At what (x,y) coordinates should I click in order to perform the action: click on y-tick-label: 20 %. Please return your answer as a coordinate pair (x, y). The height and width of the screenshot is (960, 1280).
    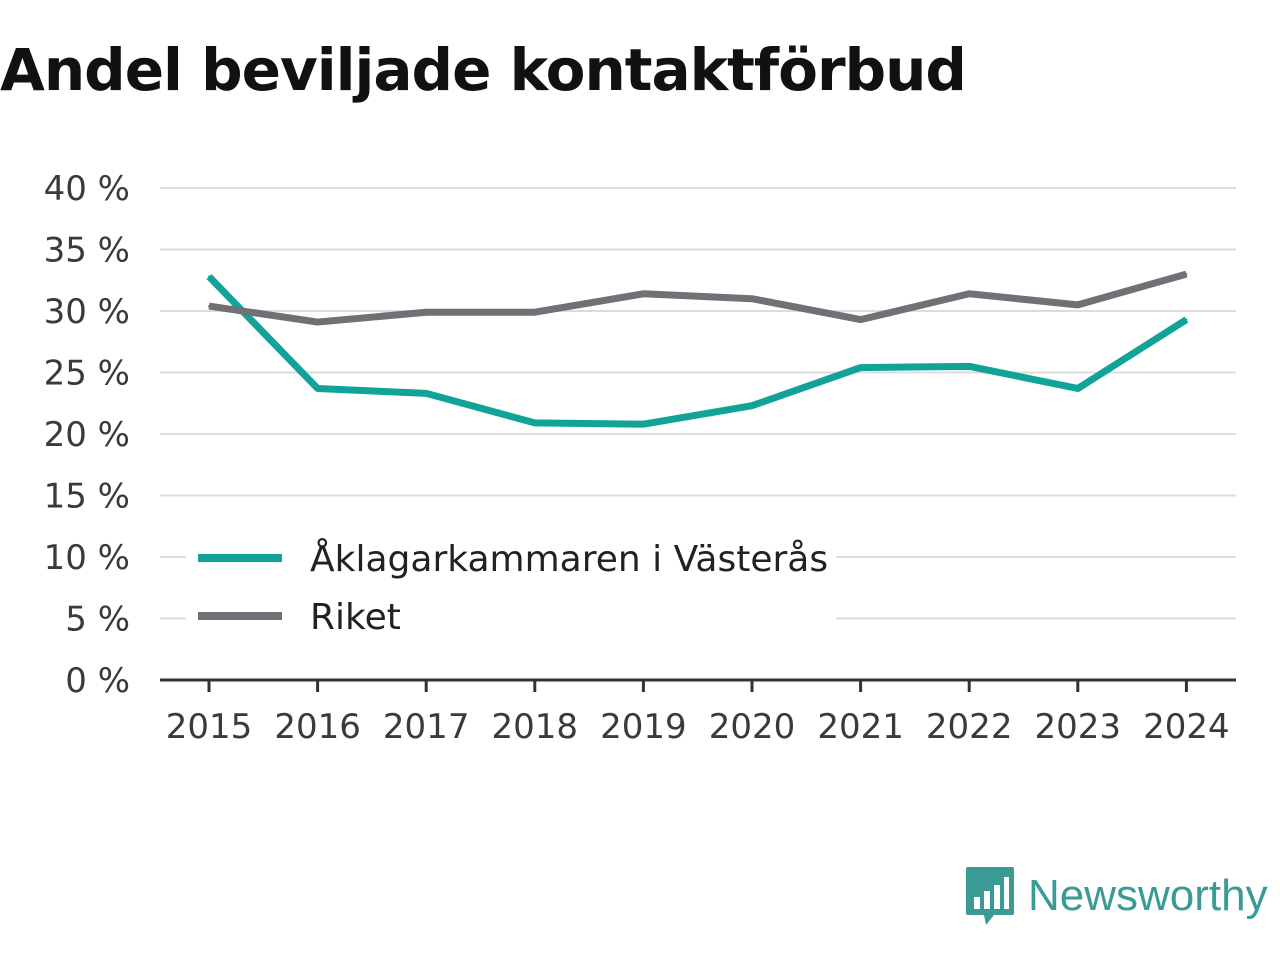
    Looking at the image, I should click on (87, 435).